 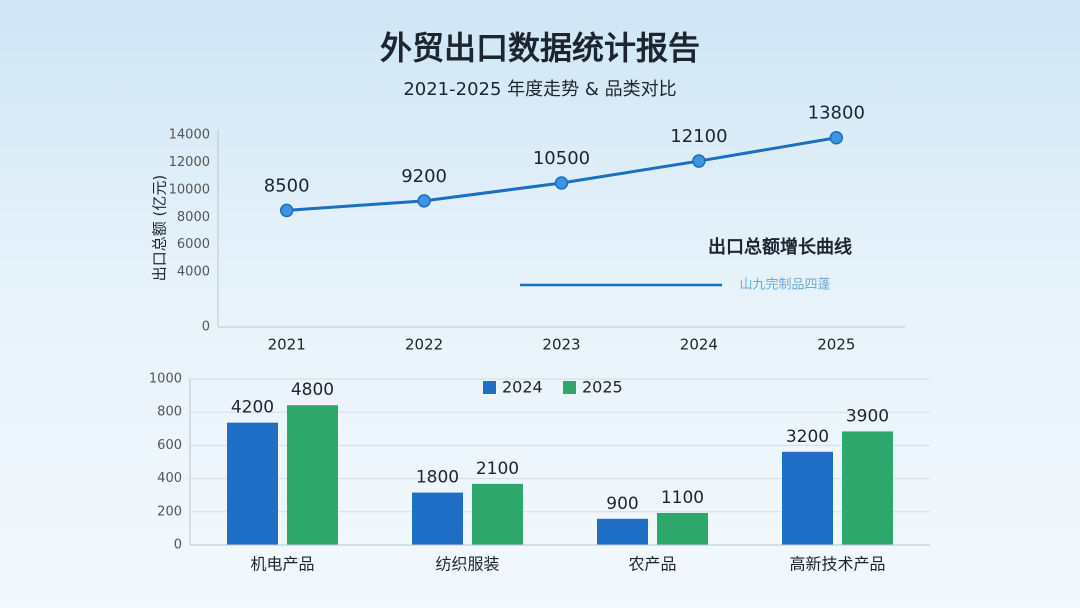 I want to click on title: 外贸出口数据统计报告, so click(x=540, y=48).